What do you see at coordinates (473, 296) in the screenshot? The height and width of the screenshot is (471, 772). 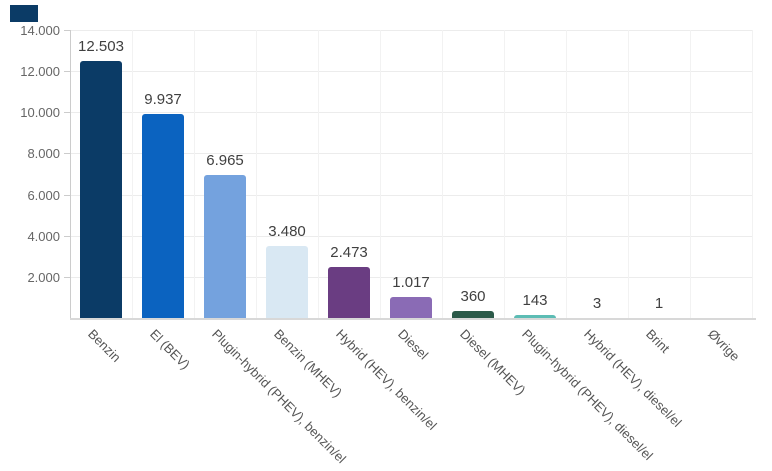 I see `bar-value-label: 360` at bounding box center [473, 296].